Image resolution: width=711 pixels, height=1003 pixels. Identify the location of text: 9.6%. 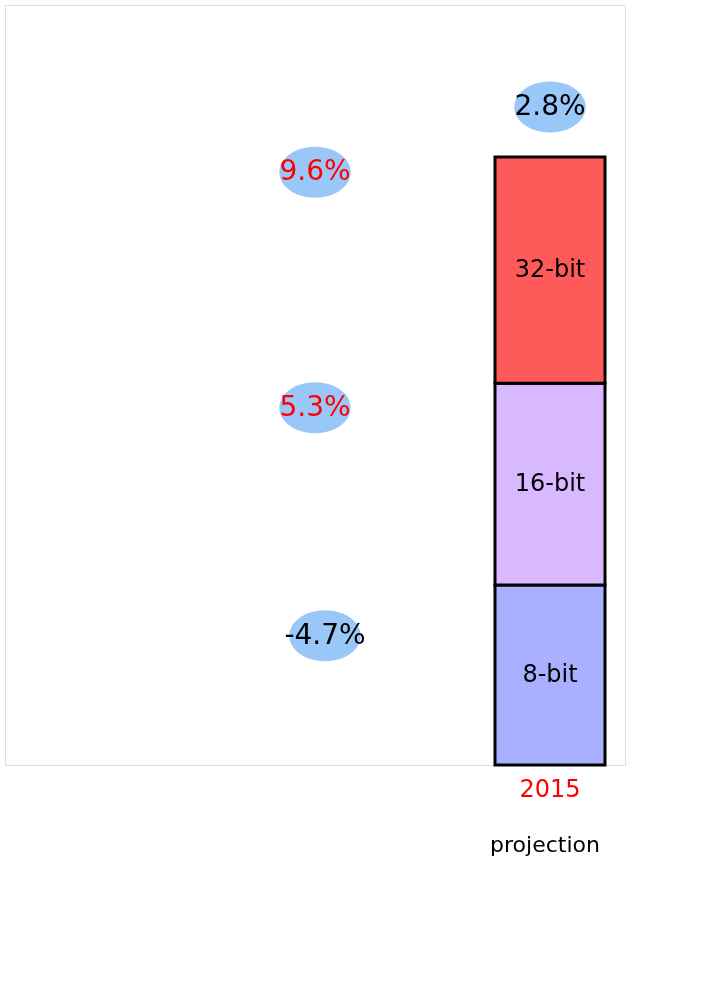
(315, 171).